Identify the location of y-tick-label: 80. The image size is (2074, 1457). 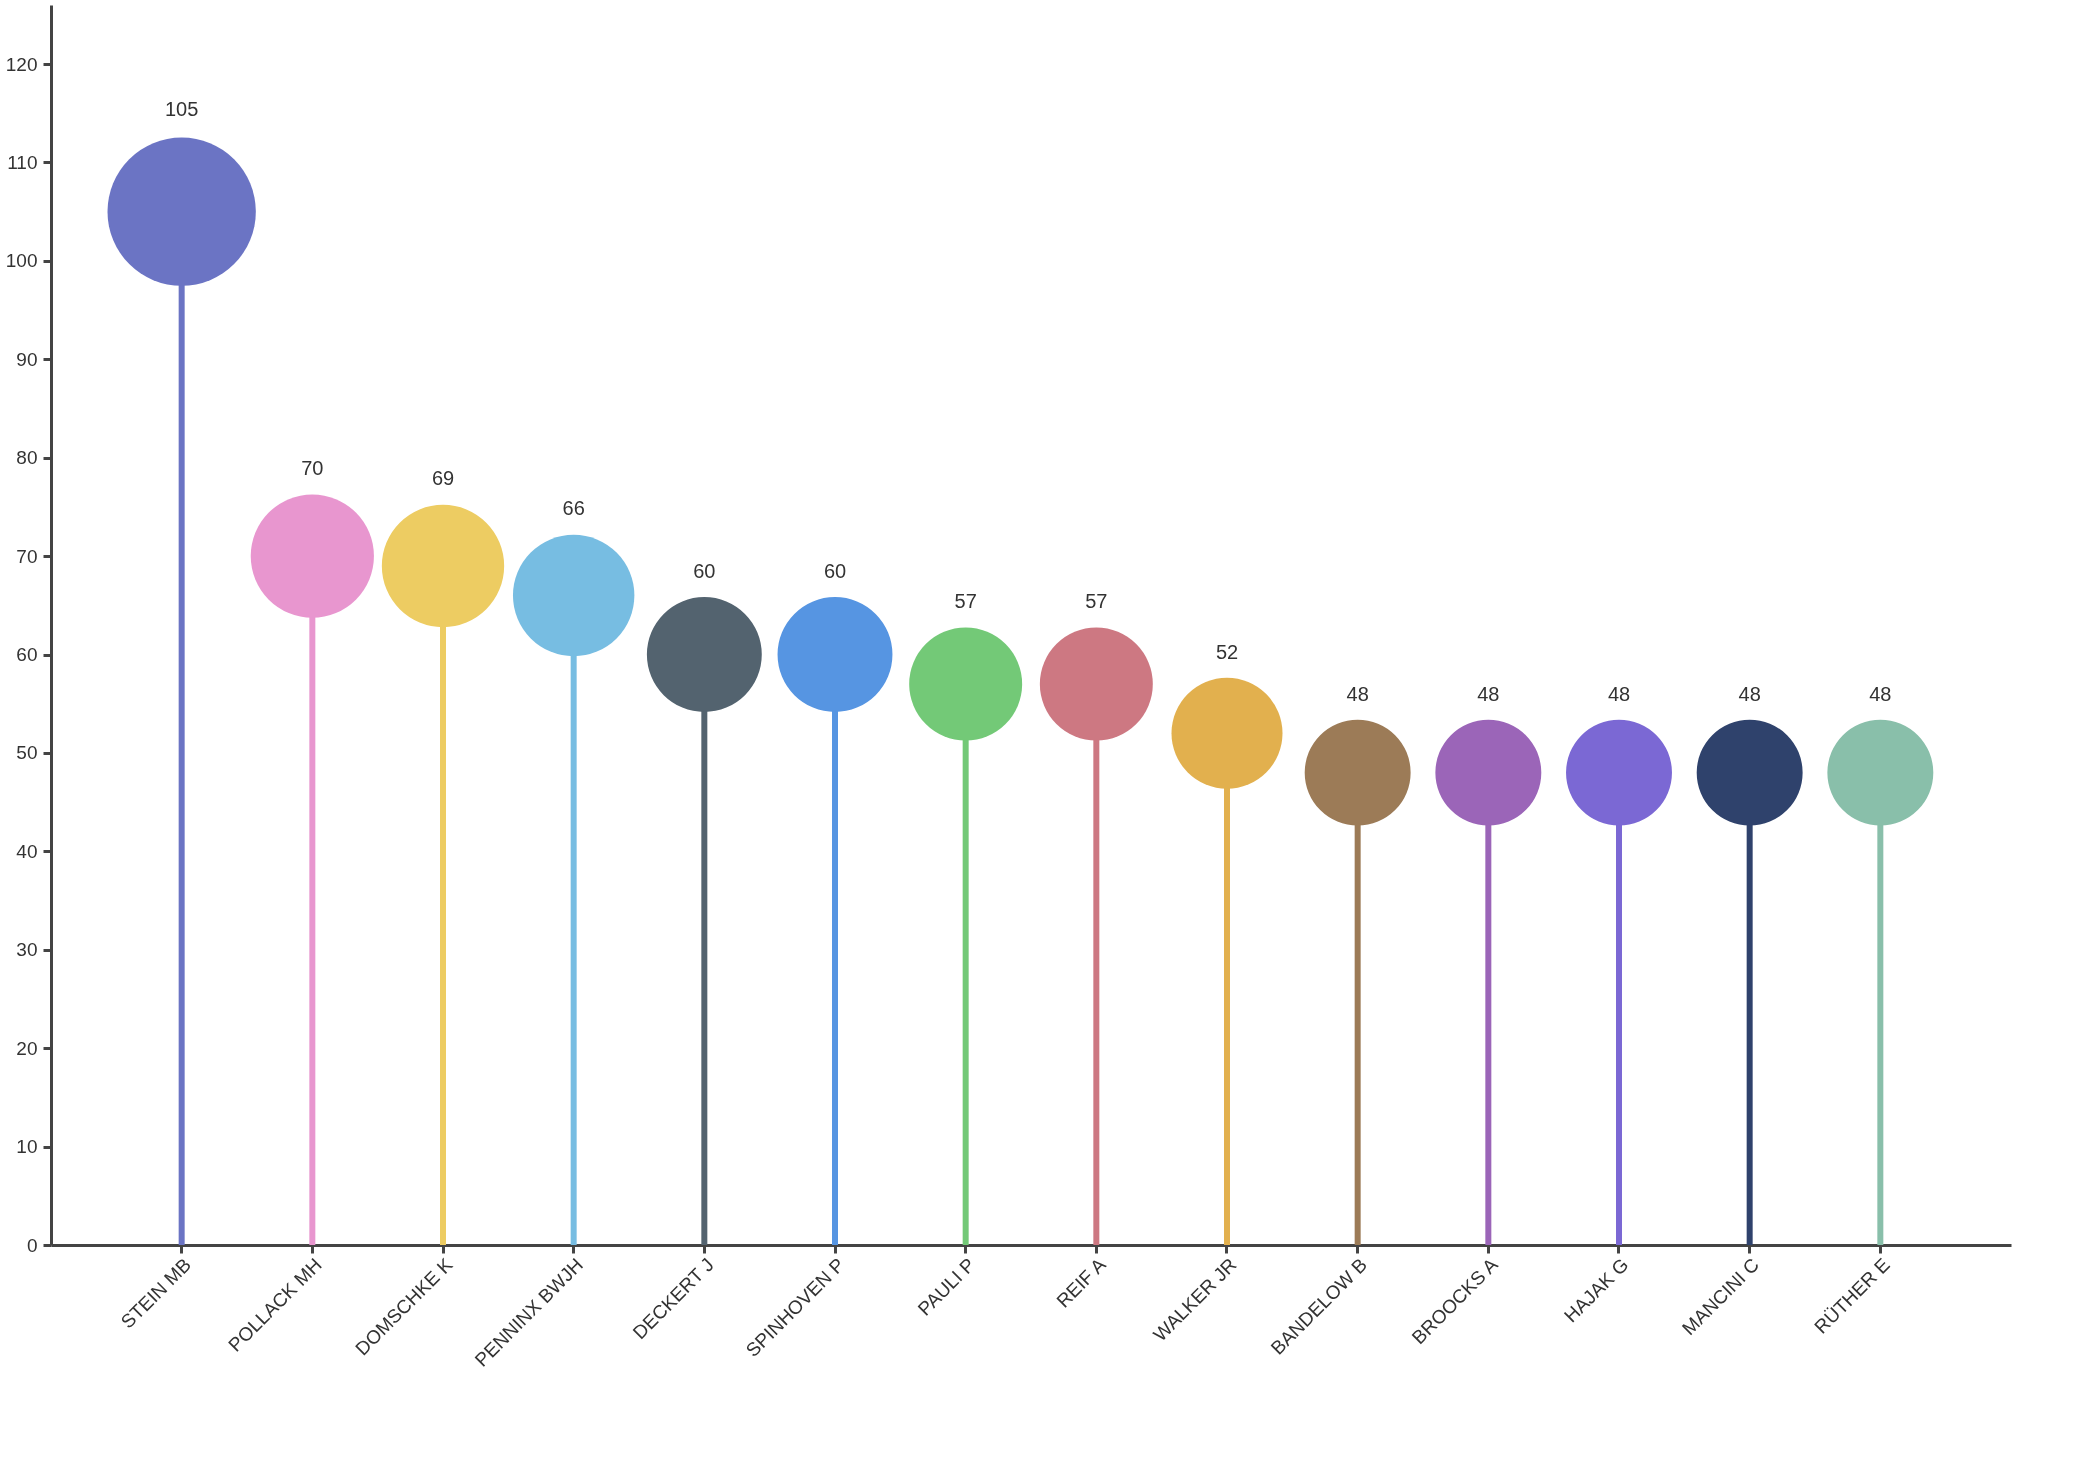
(27, 458).